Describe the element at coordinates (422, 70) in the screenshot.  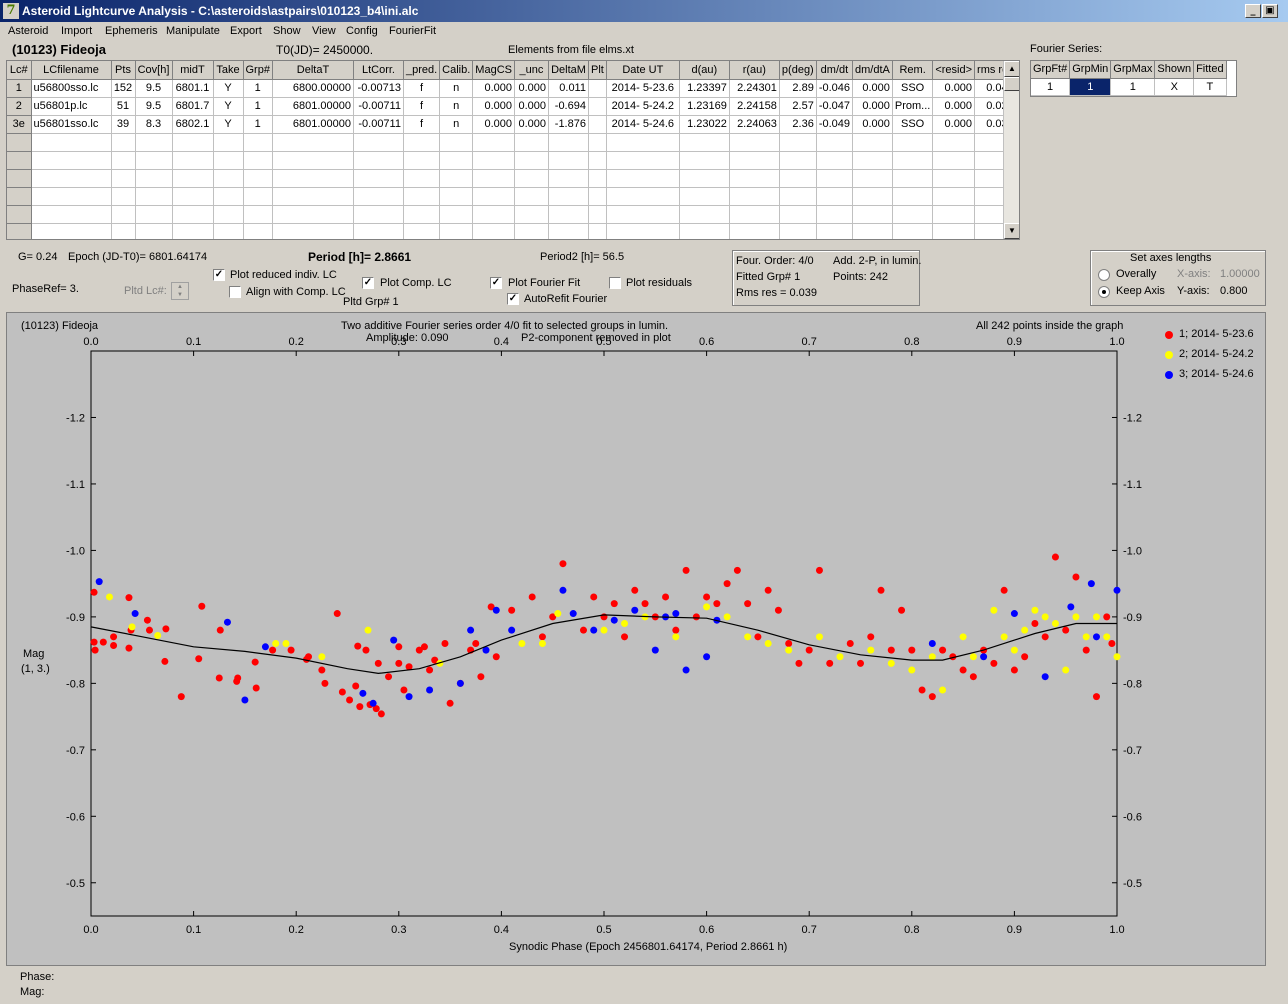
I see `column-header: _pred.` at that location.